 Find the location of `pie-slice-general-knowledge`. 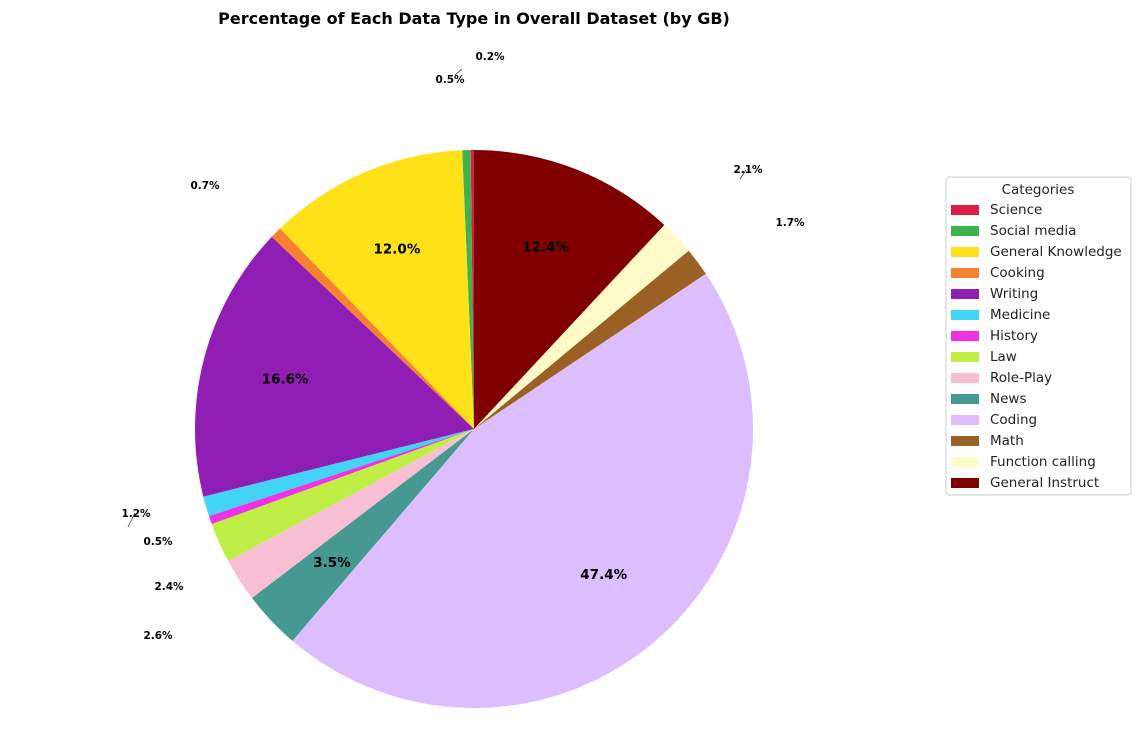

pie-slice-general-knowledge is located at coordinates (377, 289).